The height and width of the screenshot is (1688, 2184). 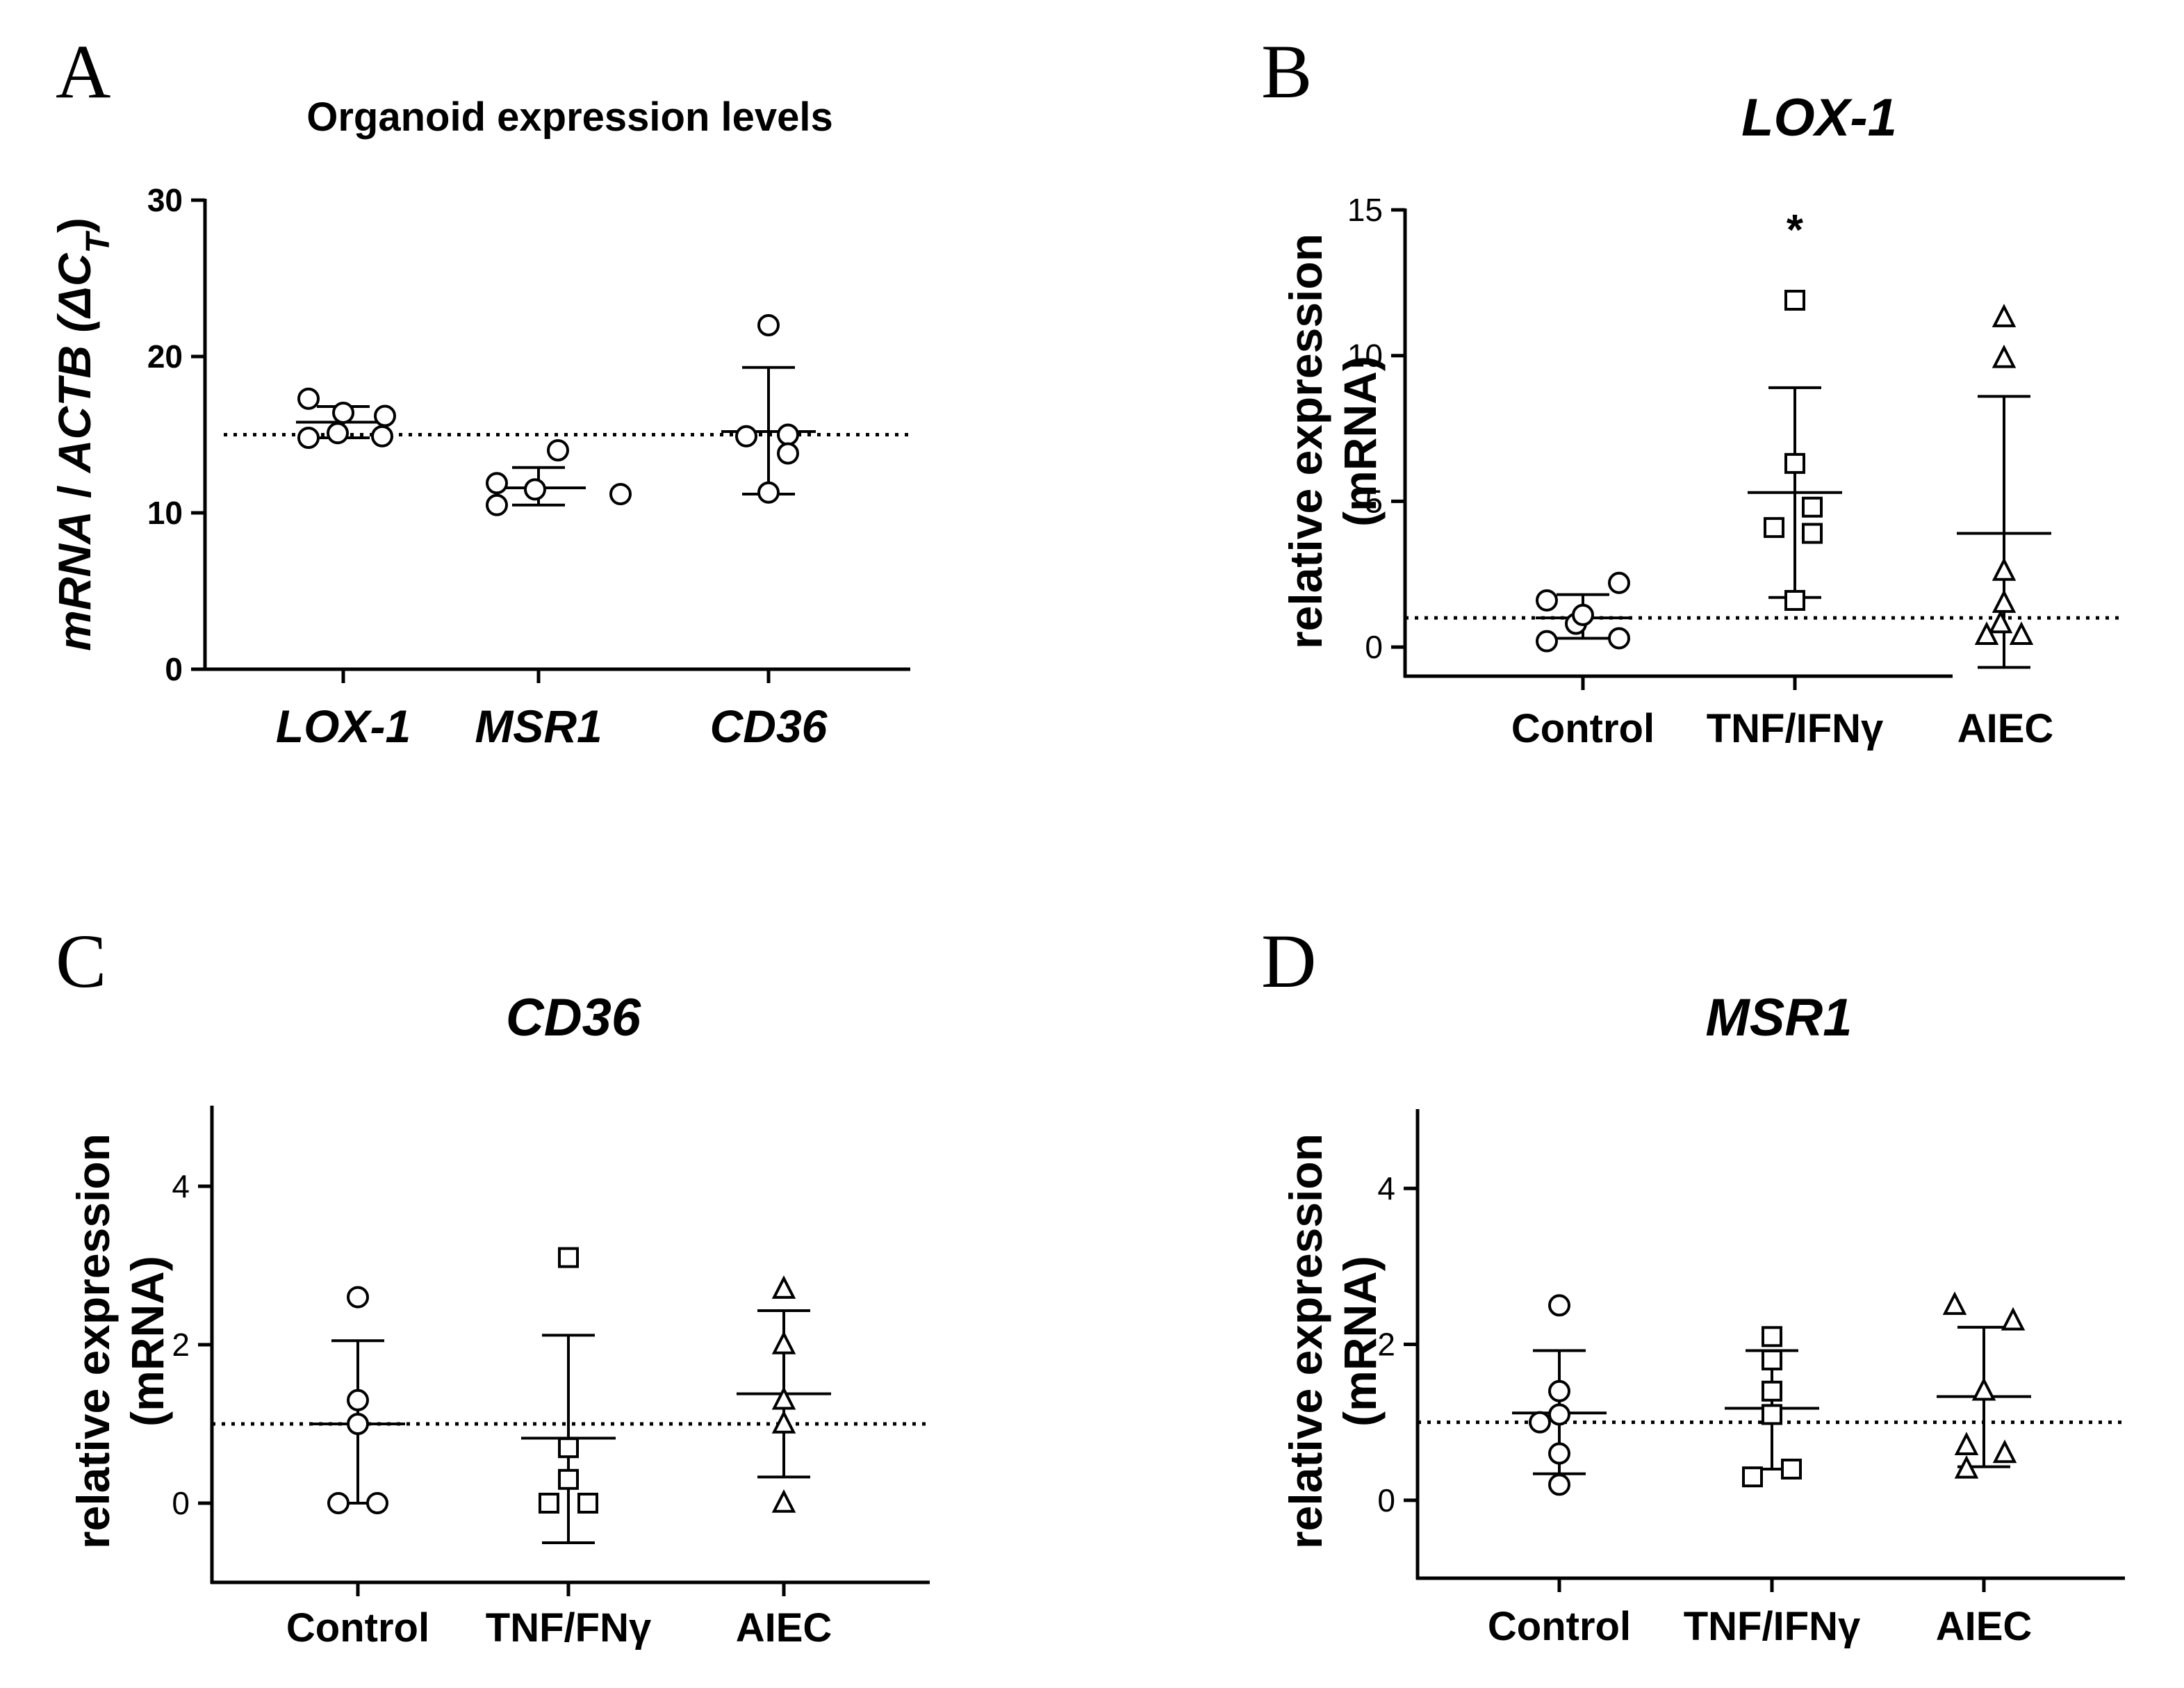 I want to click on panel-c-category-label-control: Control, so click(x=357, y=1627).